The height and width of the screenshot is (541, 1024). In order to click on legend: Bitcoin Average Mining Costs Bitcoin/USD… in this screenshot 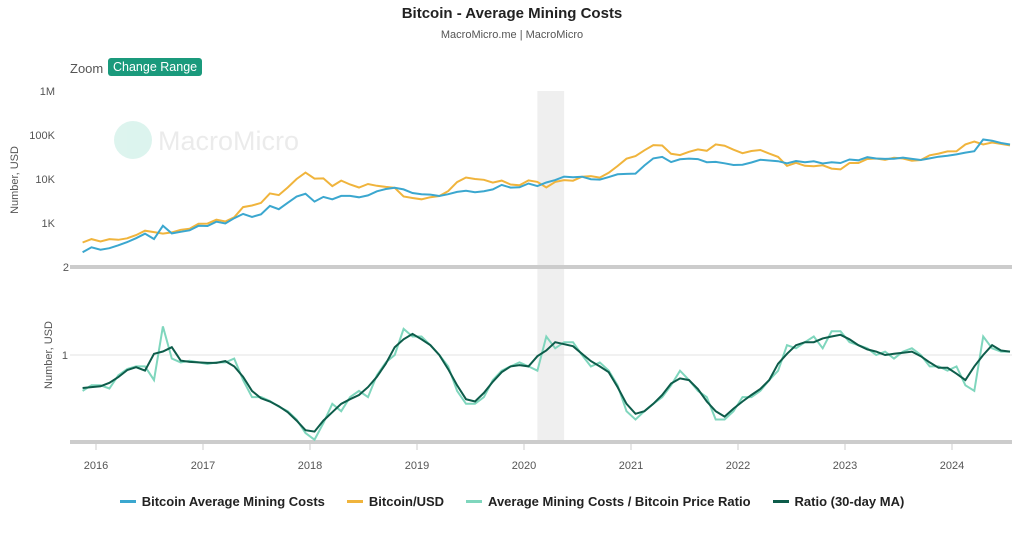, I will do `click(512, 501)`.